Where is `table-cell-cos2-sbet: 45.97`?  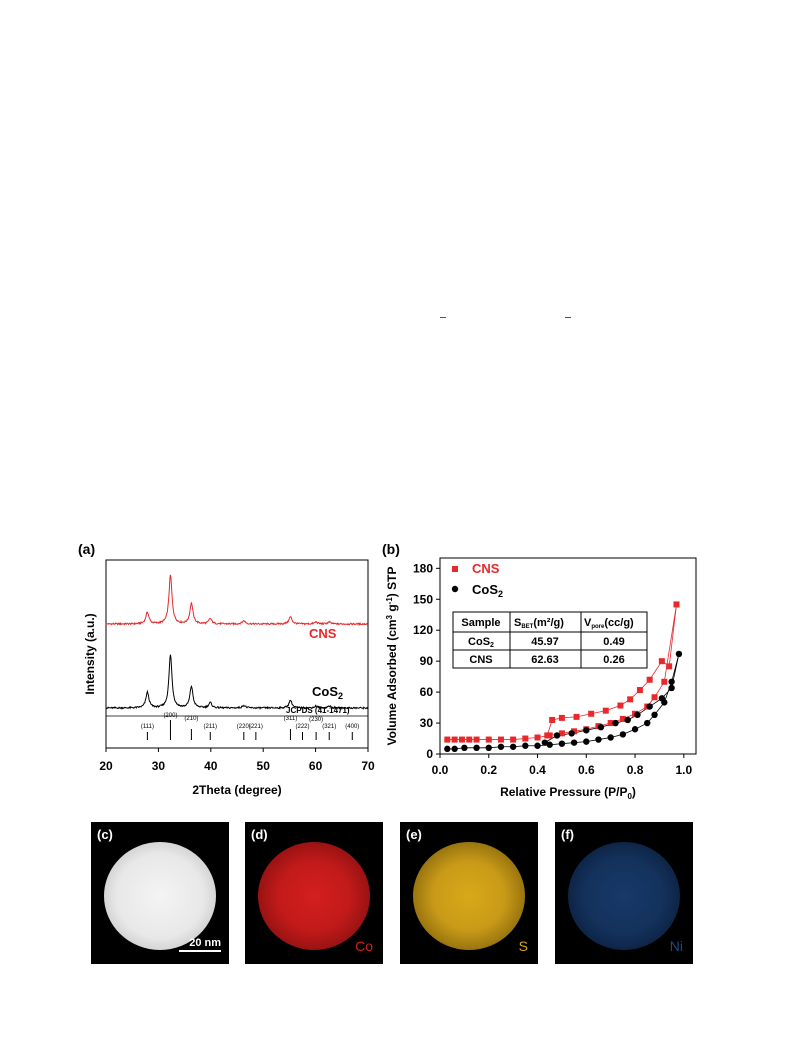 table-cell-cos2-sbet: 45.97 is located at coordinates (545, 642).